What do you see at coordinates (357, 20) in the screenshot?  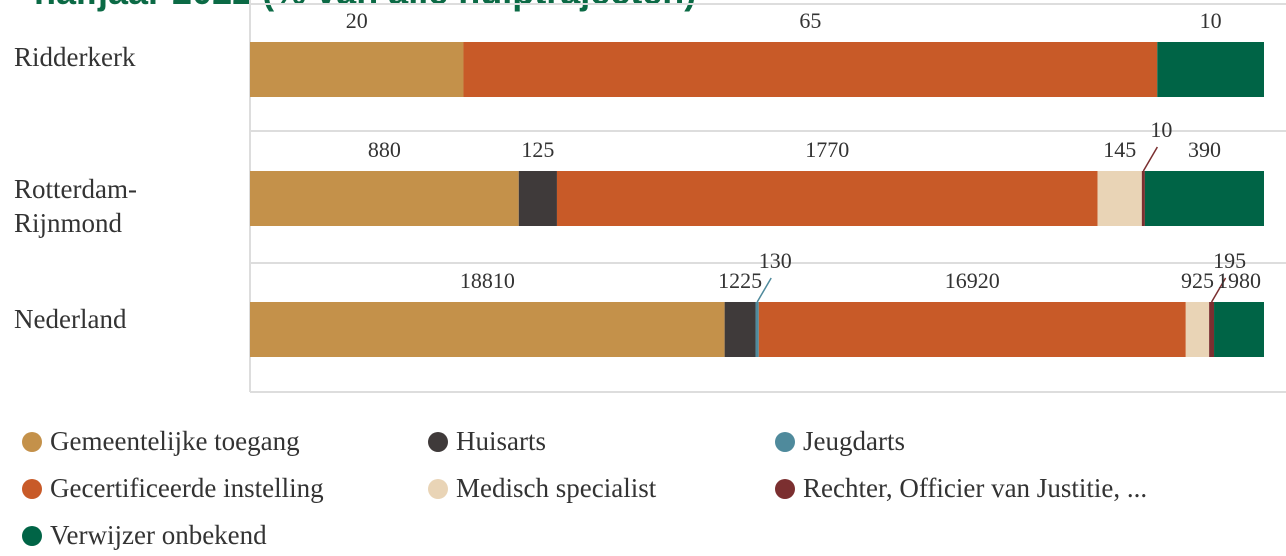 I see `value-label: 20` at bounding box center [357, 20].